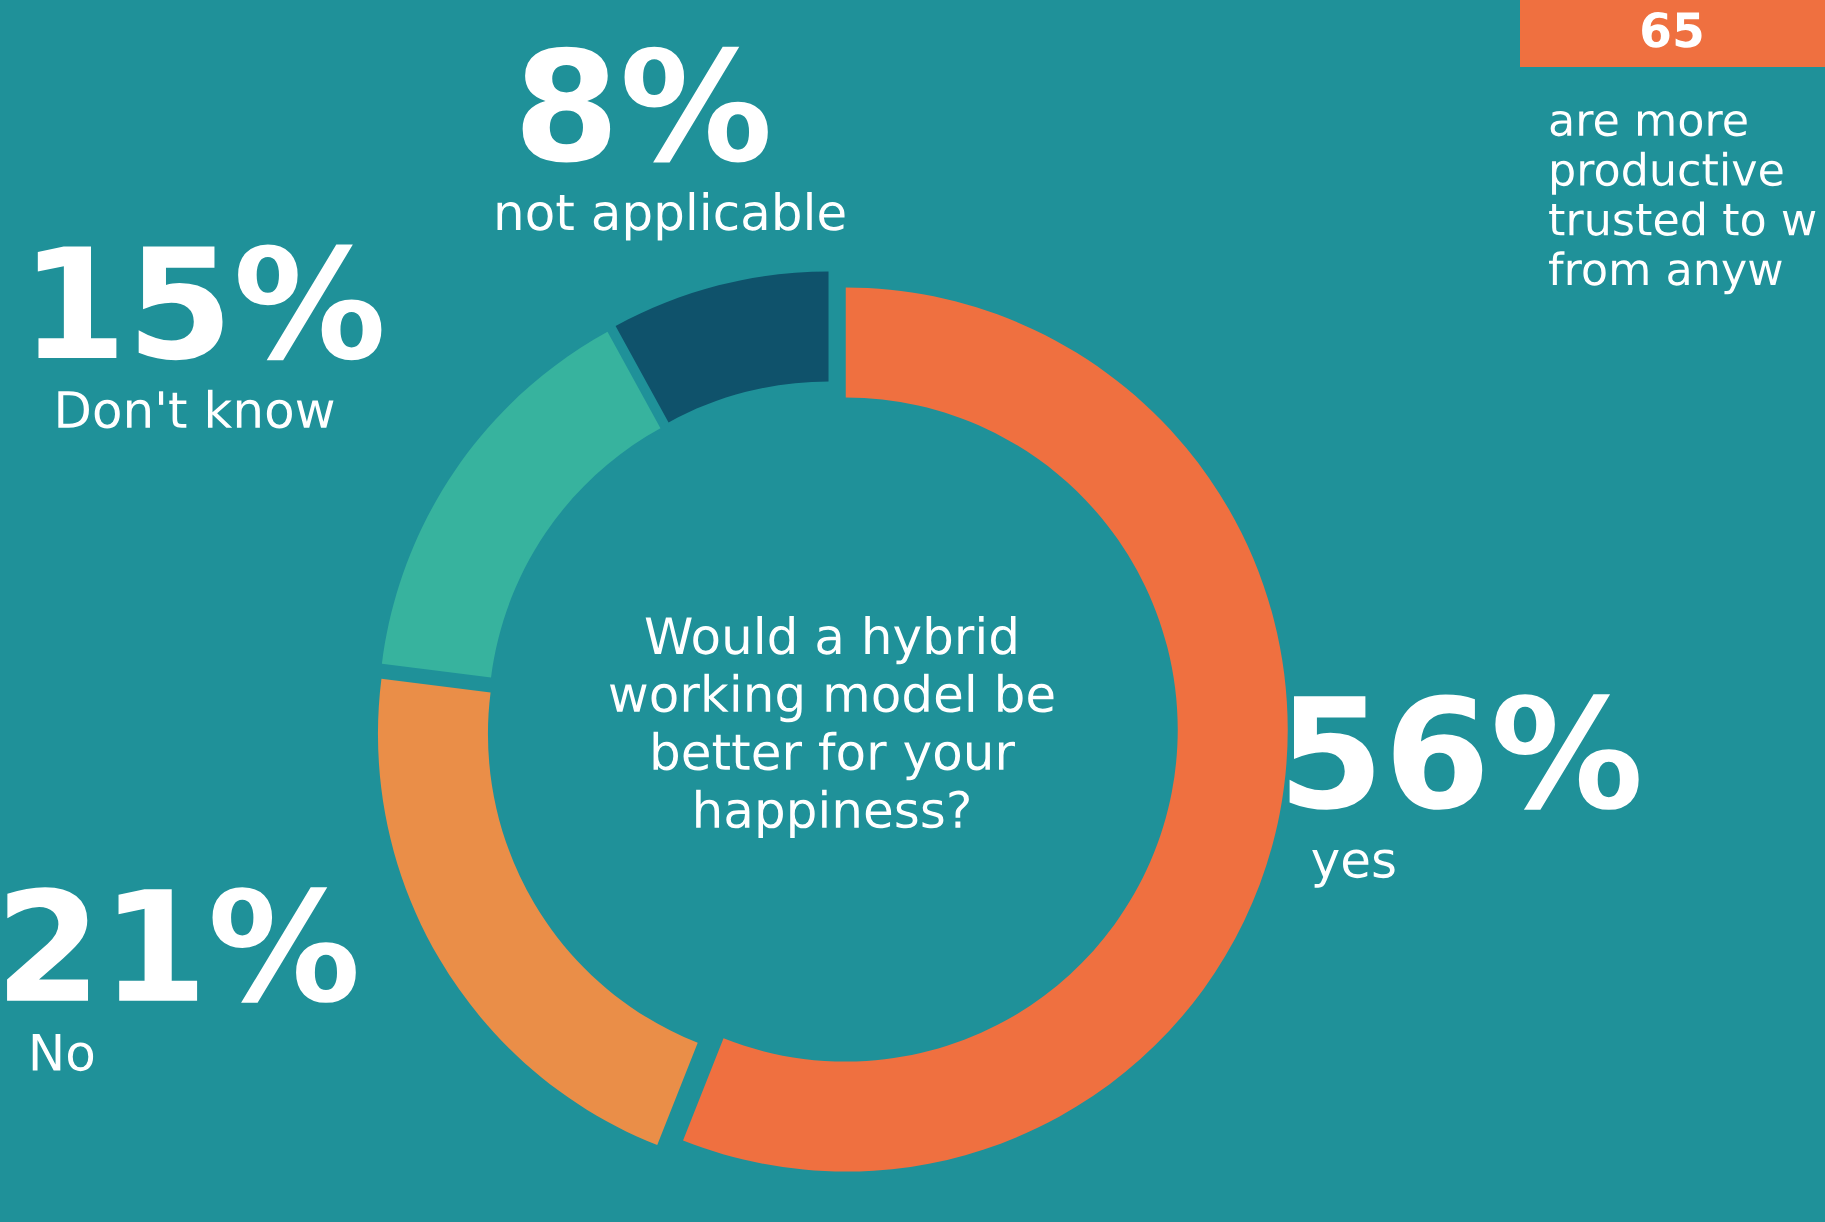  Describe the element at coordinates (1682, 202) in the screenshot. I see `text: are more productive trusted to w from anyw` at that location.